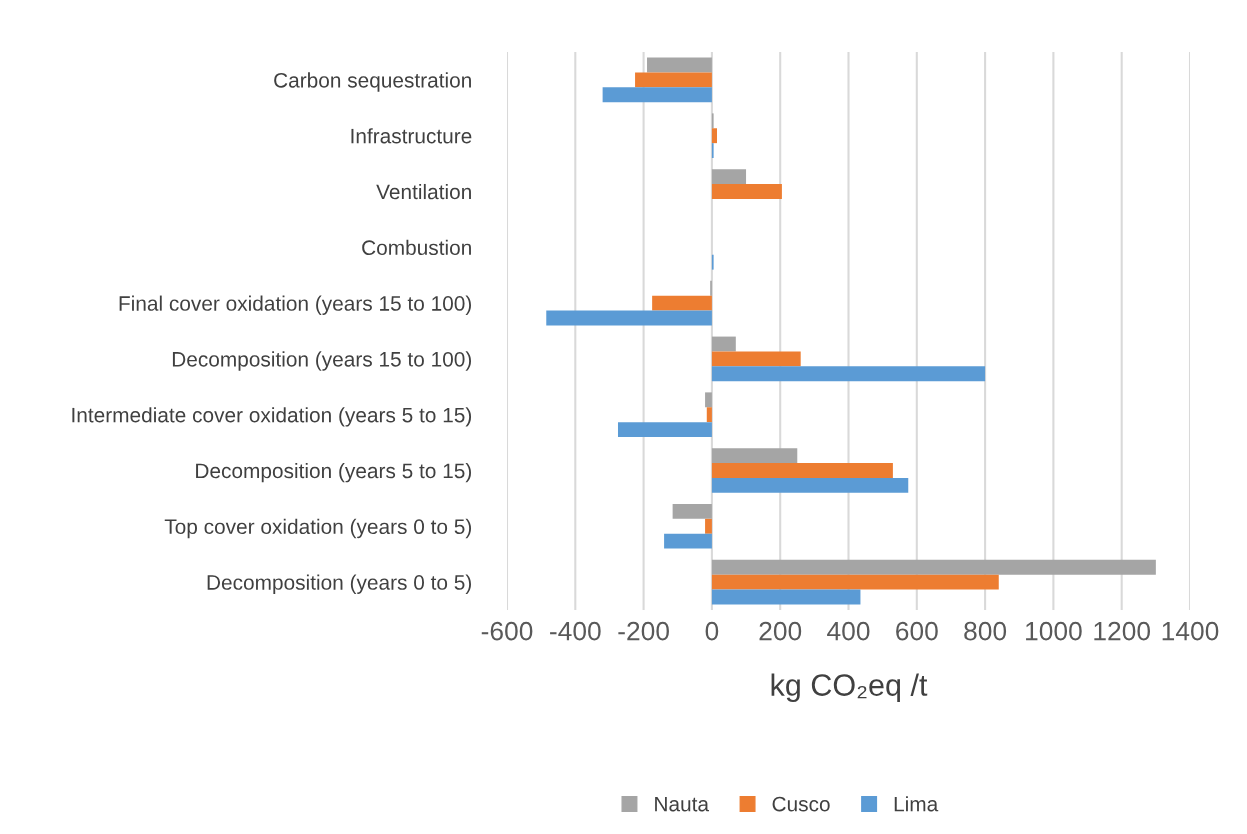  Describe the element at coordinates (682, 804) in the screenshot. I see `legend-label: Nauta` at that location.